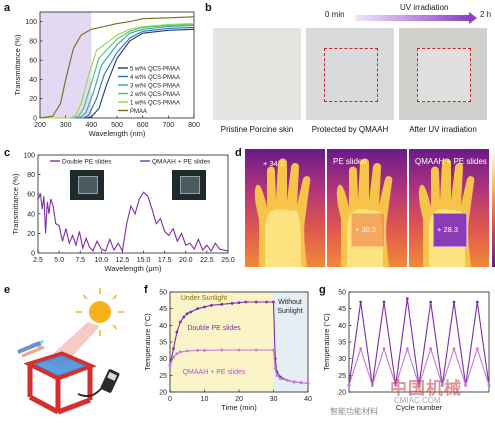 Image resolution: width=495 pixels, height=425 pixels. What do you see at coordinates (419, 407) in the screenshot?
I see `x-axis-label: Cycle number` at bounding box center [419, 407].